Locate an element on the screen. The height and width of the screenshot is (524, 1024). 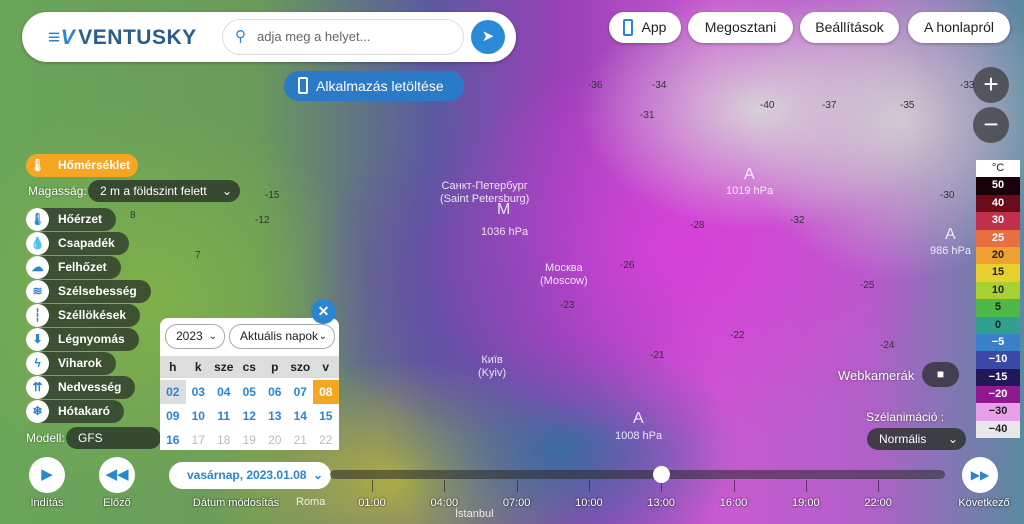
weekday-label: k is located at coordinates (198, 367).